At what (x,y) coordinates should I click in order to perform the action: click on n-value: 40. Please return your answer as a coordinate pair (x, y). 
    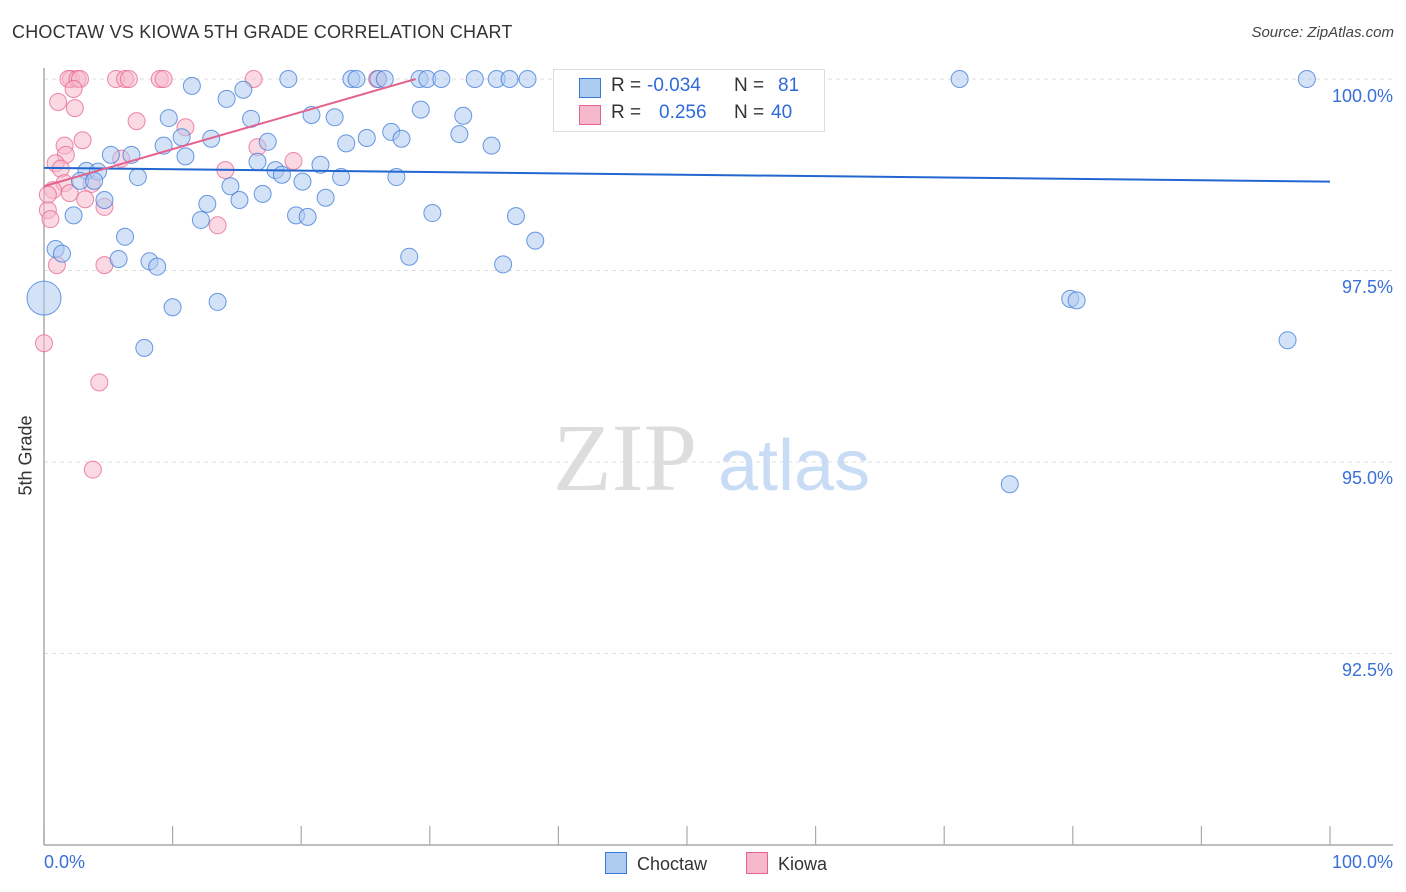
    Looking at the image, I should click on (782, 112).